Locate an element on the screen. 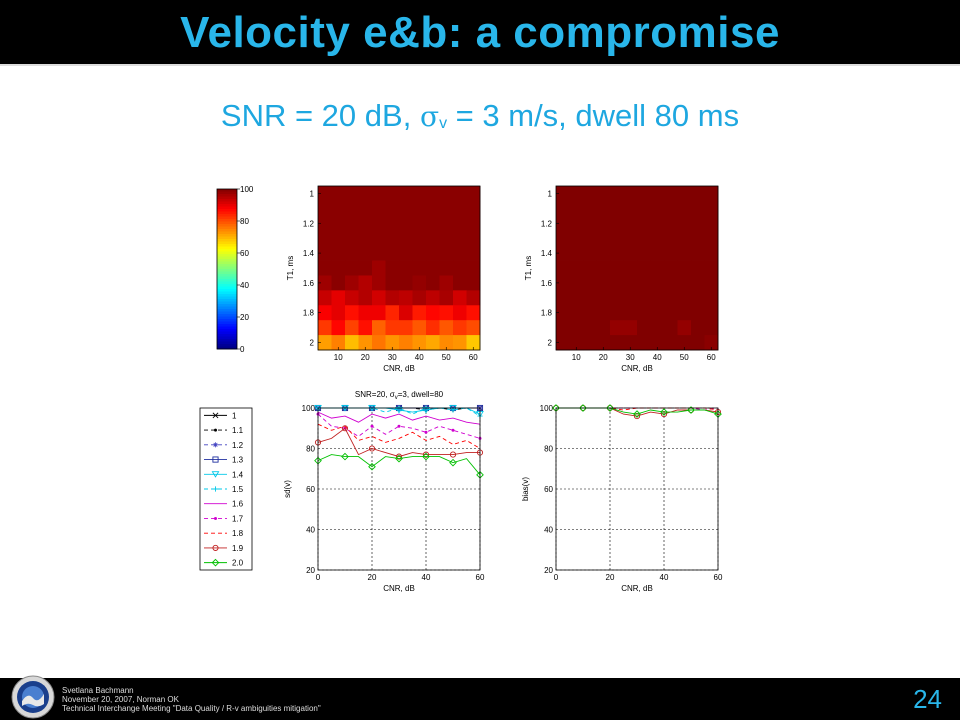 The width and height of the screenshot is (960, 720). colorbar: 0 20 40 60 80 100 is located at coordinates (235, 269).